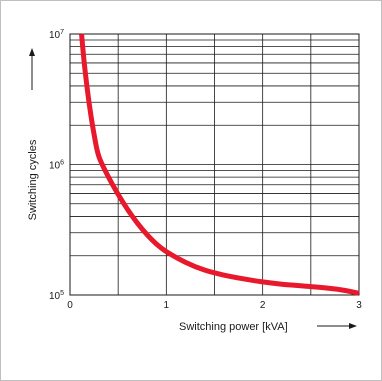 This screenshot has height=381, width=382. Describe the element at coordinates (353, 326) in the screenshot. I see `x-axis-arrow-head` at that location.